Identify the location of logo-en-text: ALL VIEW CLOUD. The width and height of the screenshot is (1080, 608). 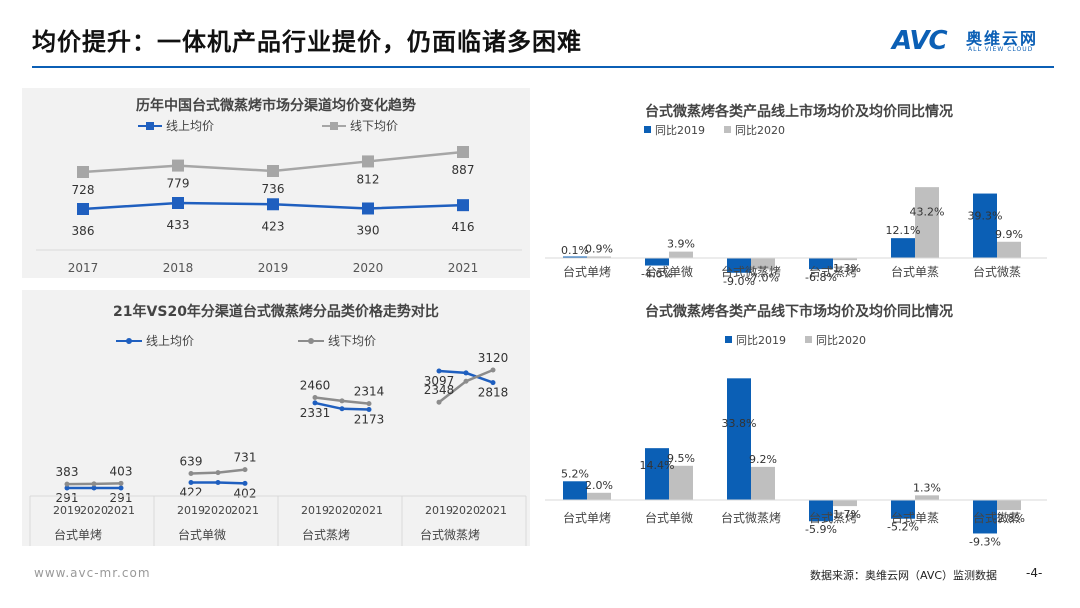
(1001, 49).